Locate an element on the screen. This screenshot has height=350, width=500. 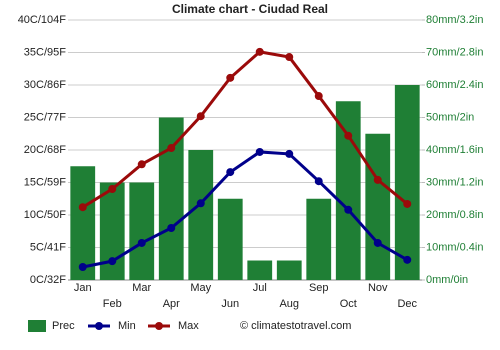
y2-tick-label: 50mm/2in is located at coordinates (450, 117).